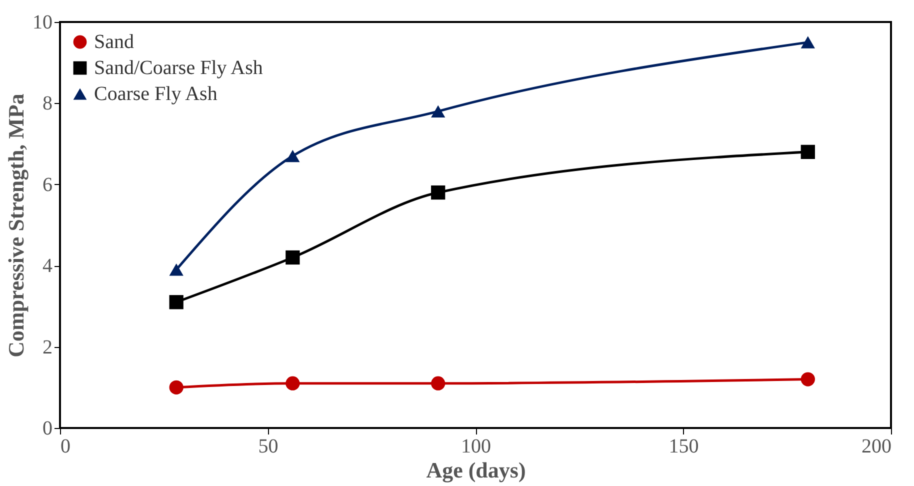  What do you see at coordinates (47, 429) in the screenshot?
I see `y-tick-label: 0` at bounding box center [47, 429].